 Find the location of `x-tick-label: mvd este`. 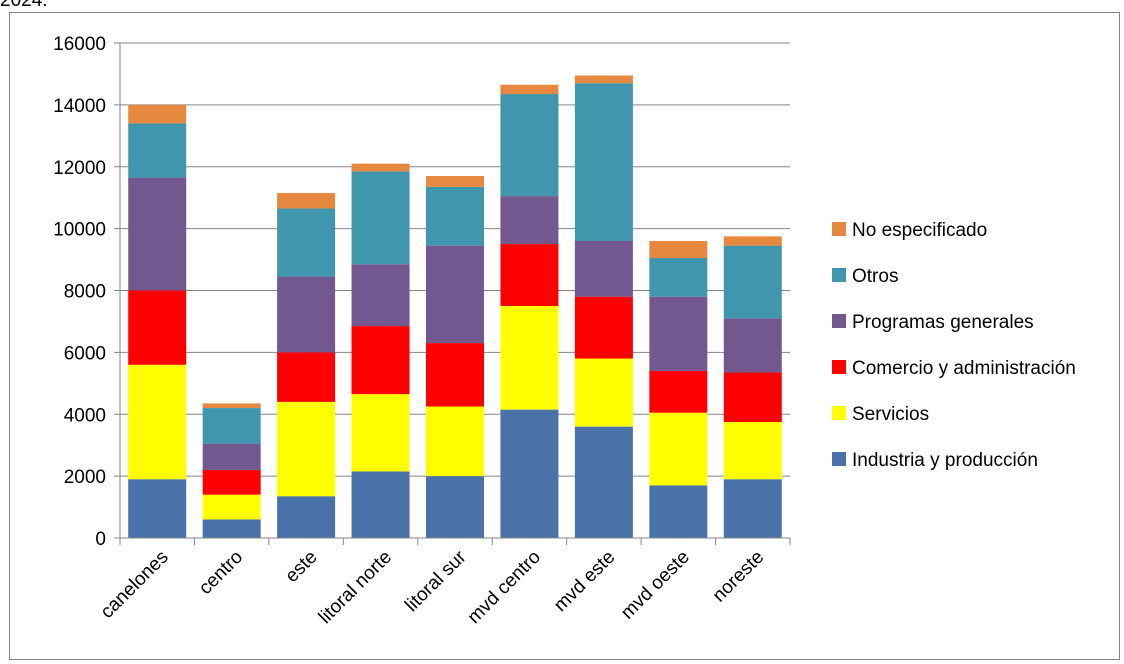

x-tick-label: mvd este is located at coordinates (584, 581).